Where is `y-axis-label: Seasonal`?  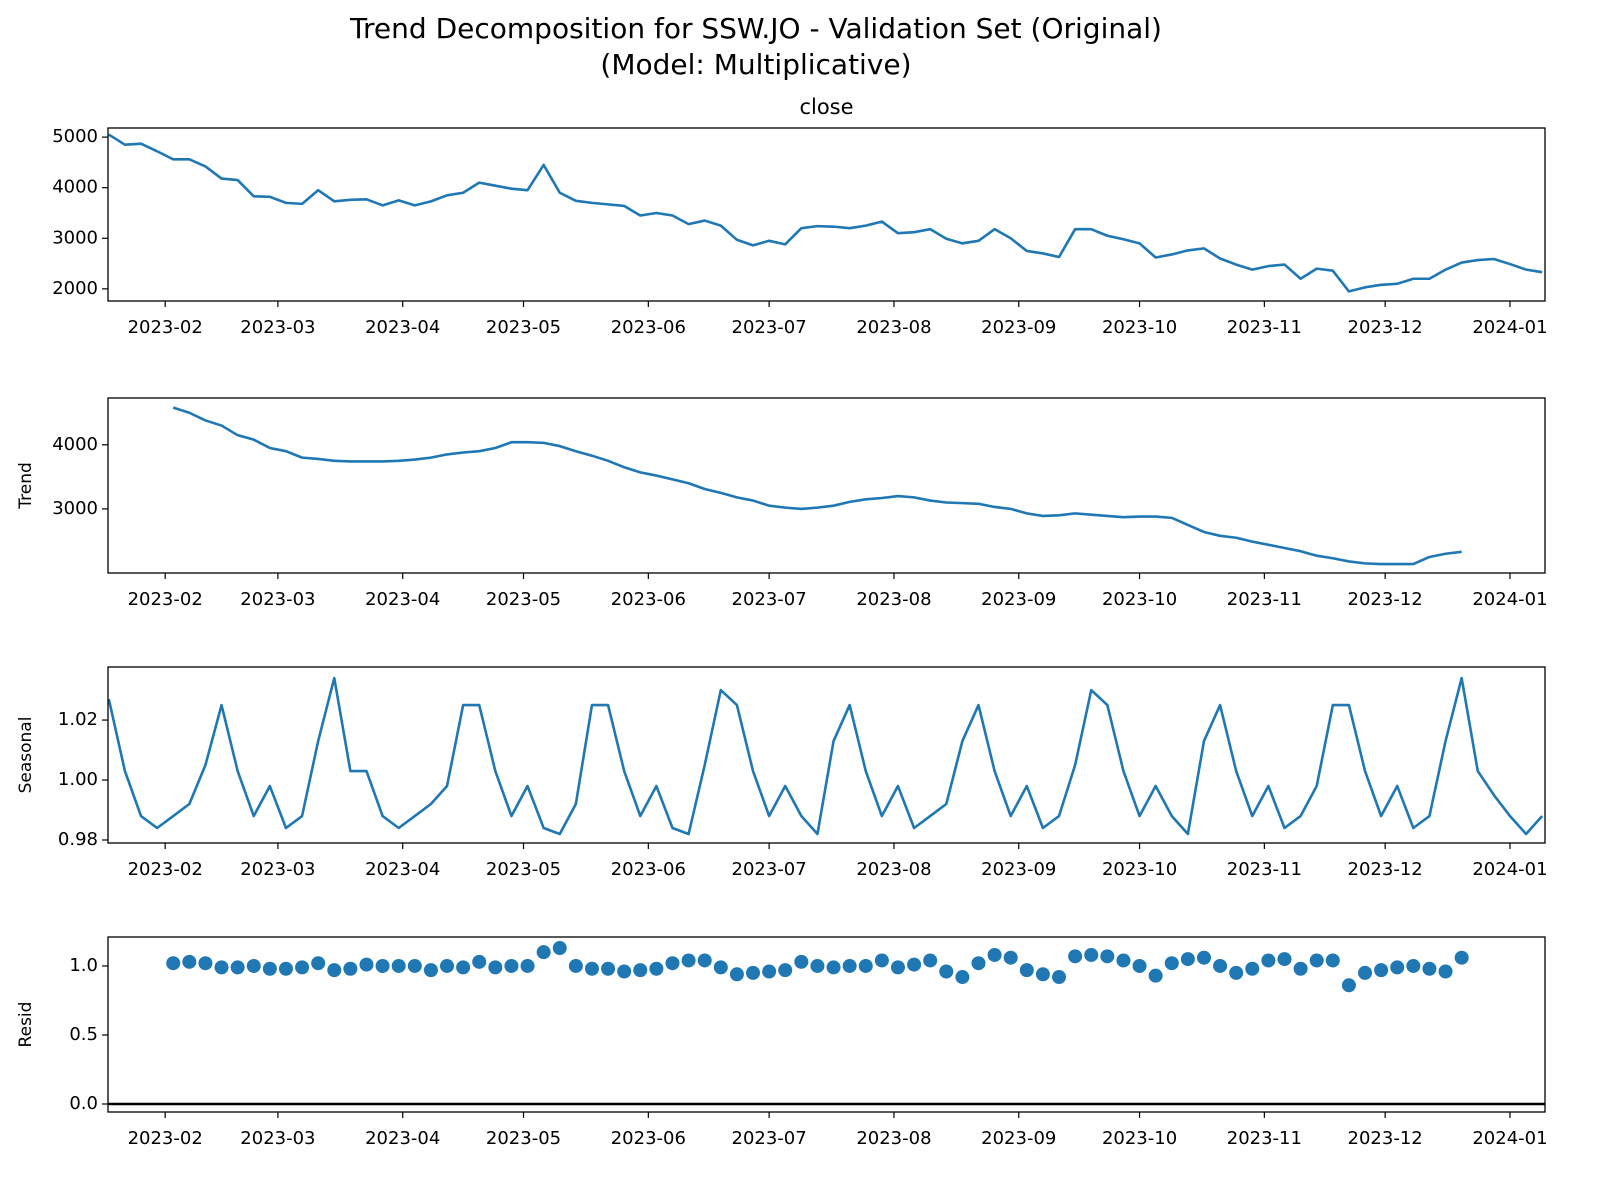
y-axis-label: Seasonal is located at coordinates (26, 755).